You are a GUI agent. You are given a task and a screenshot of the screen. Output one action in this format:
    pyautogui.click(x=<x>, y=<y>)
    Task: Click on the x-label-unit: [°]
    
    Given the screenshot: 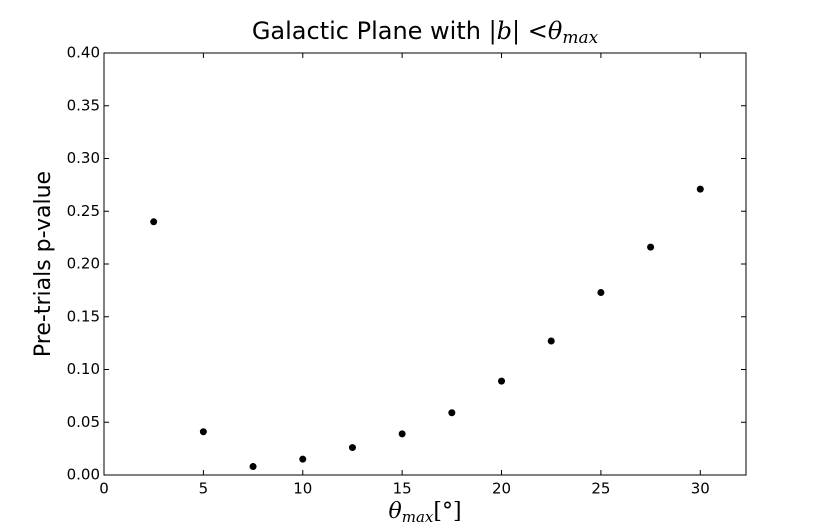 What is the action you would take?
    pyautogui.click(x=447, y=511)
    